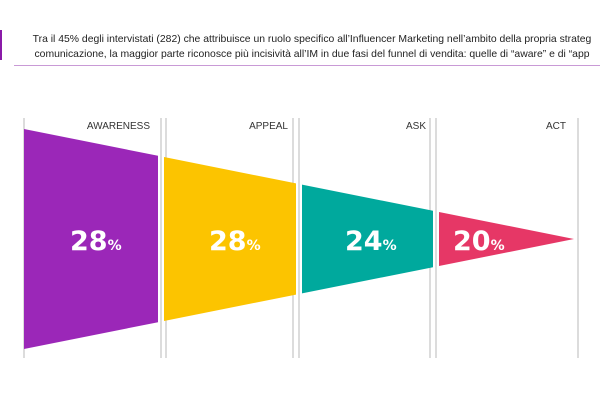  I want to click on funnel-segment-ask, so click(367, 239).